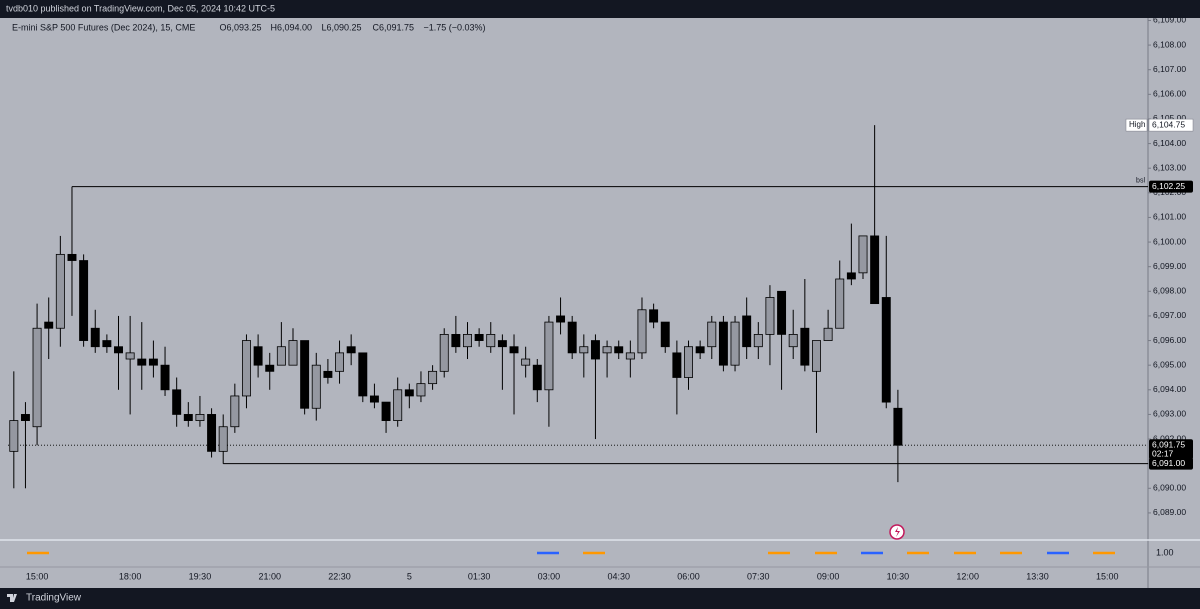 This screenshot has height=609, width=1200. What do you see at coordinates (1169, 340) in the screenshot?
I see `y-tick-label: 6,096.00` at bounding box center [1169, 340].